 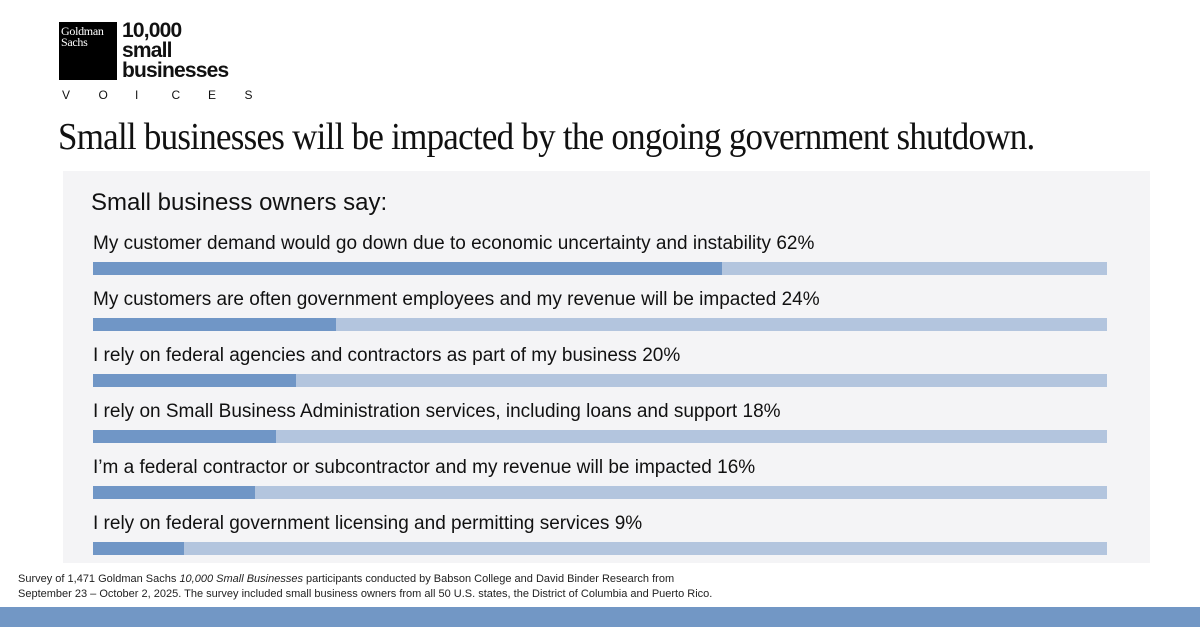 What do you see at coordinates (175, 50) in the screenshot?
I see `program-logo: 10,000 small businesses` at bounding box center [175, 50].